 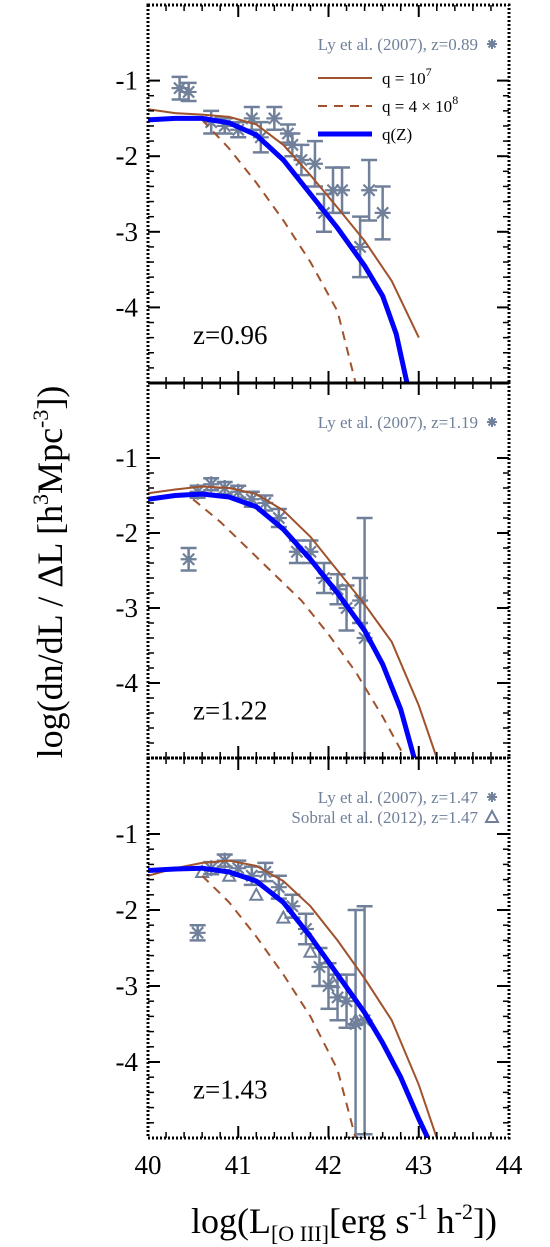 What do you see at coordinates (230, 710) in the screenshot?
I see `redshift-label: z=1.22` at bounding box center [230, 710].